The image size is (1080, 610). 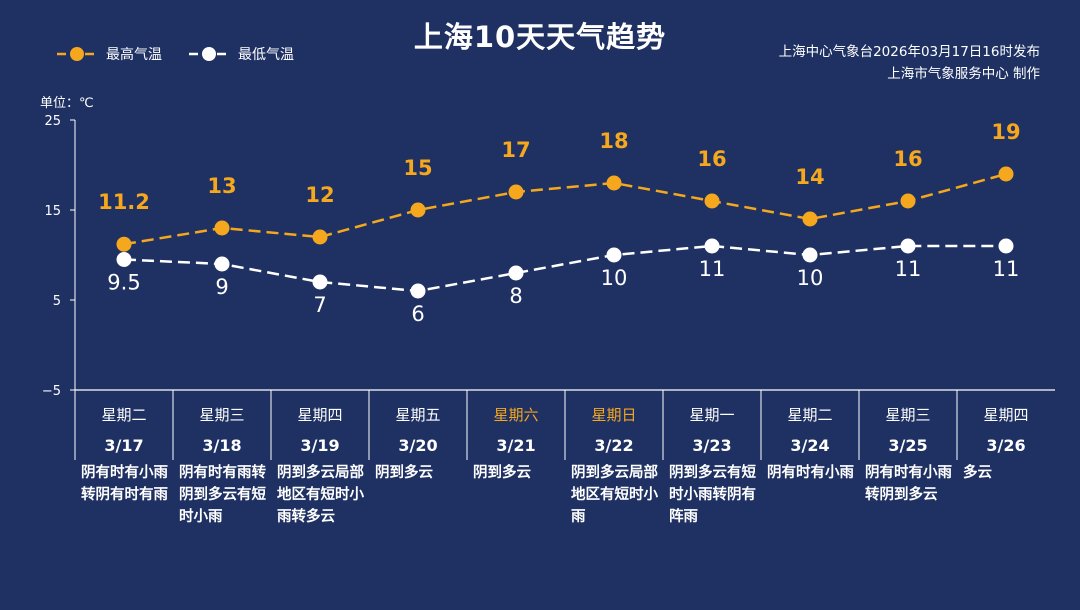 What do you see at coordinates (565, 209) in the screenshot?
I see `high-temp-line` at bounding box center [565, 209].